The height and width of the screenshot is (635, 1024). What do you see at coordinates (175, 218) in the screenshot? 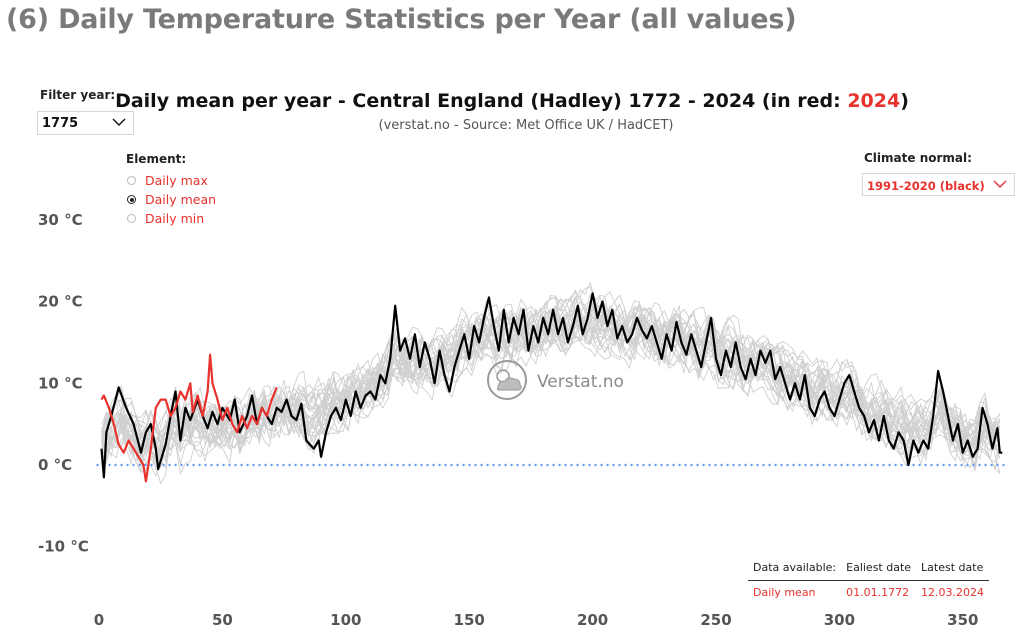
I see `radio-label: Daily min` at bounding box center [175, 218].